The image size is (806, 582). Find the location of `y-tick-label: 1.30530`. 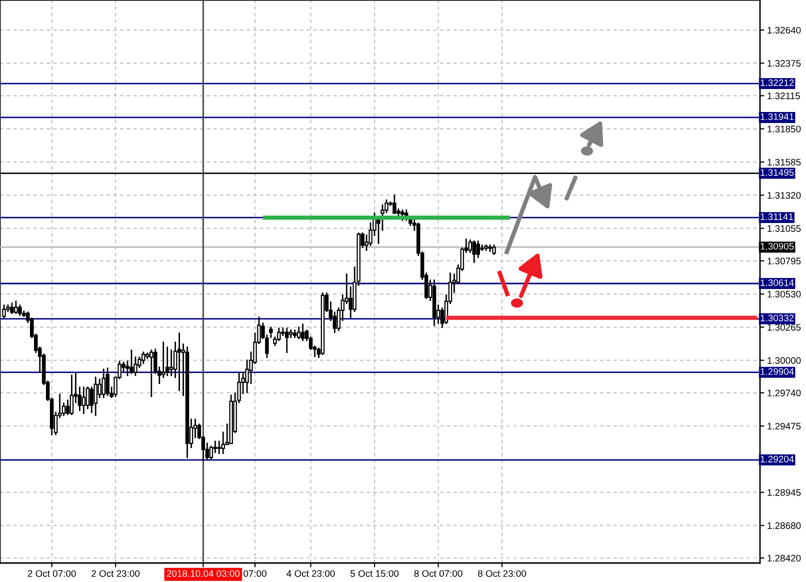

y-tick-label: 1.30530 is located at coordinates (784, 294).